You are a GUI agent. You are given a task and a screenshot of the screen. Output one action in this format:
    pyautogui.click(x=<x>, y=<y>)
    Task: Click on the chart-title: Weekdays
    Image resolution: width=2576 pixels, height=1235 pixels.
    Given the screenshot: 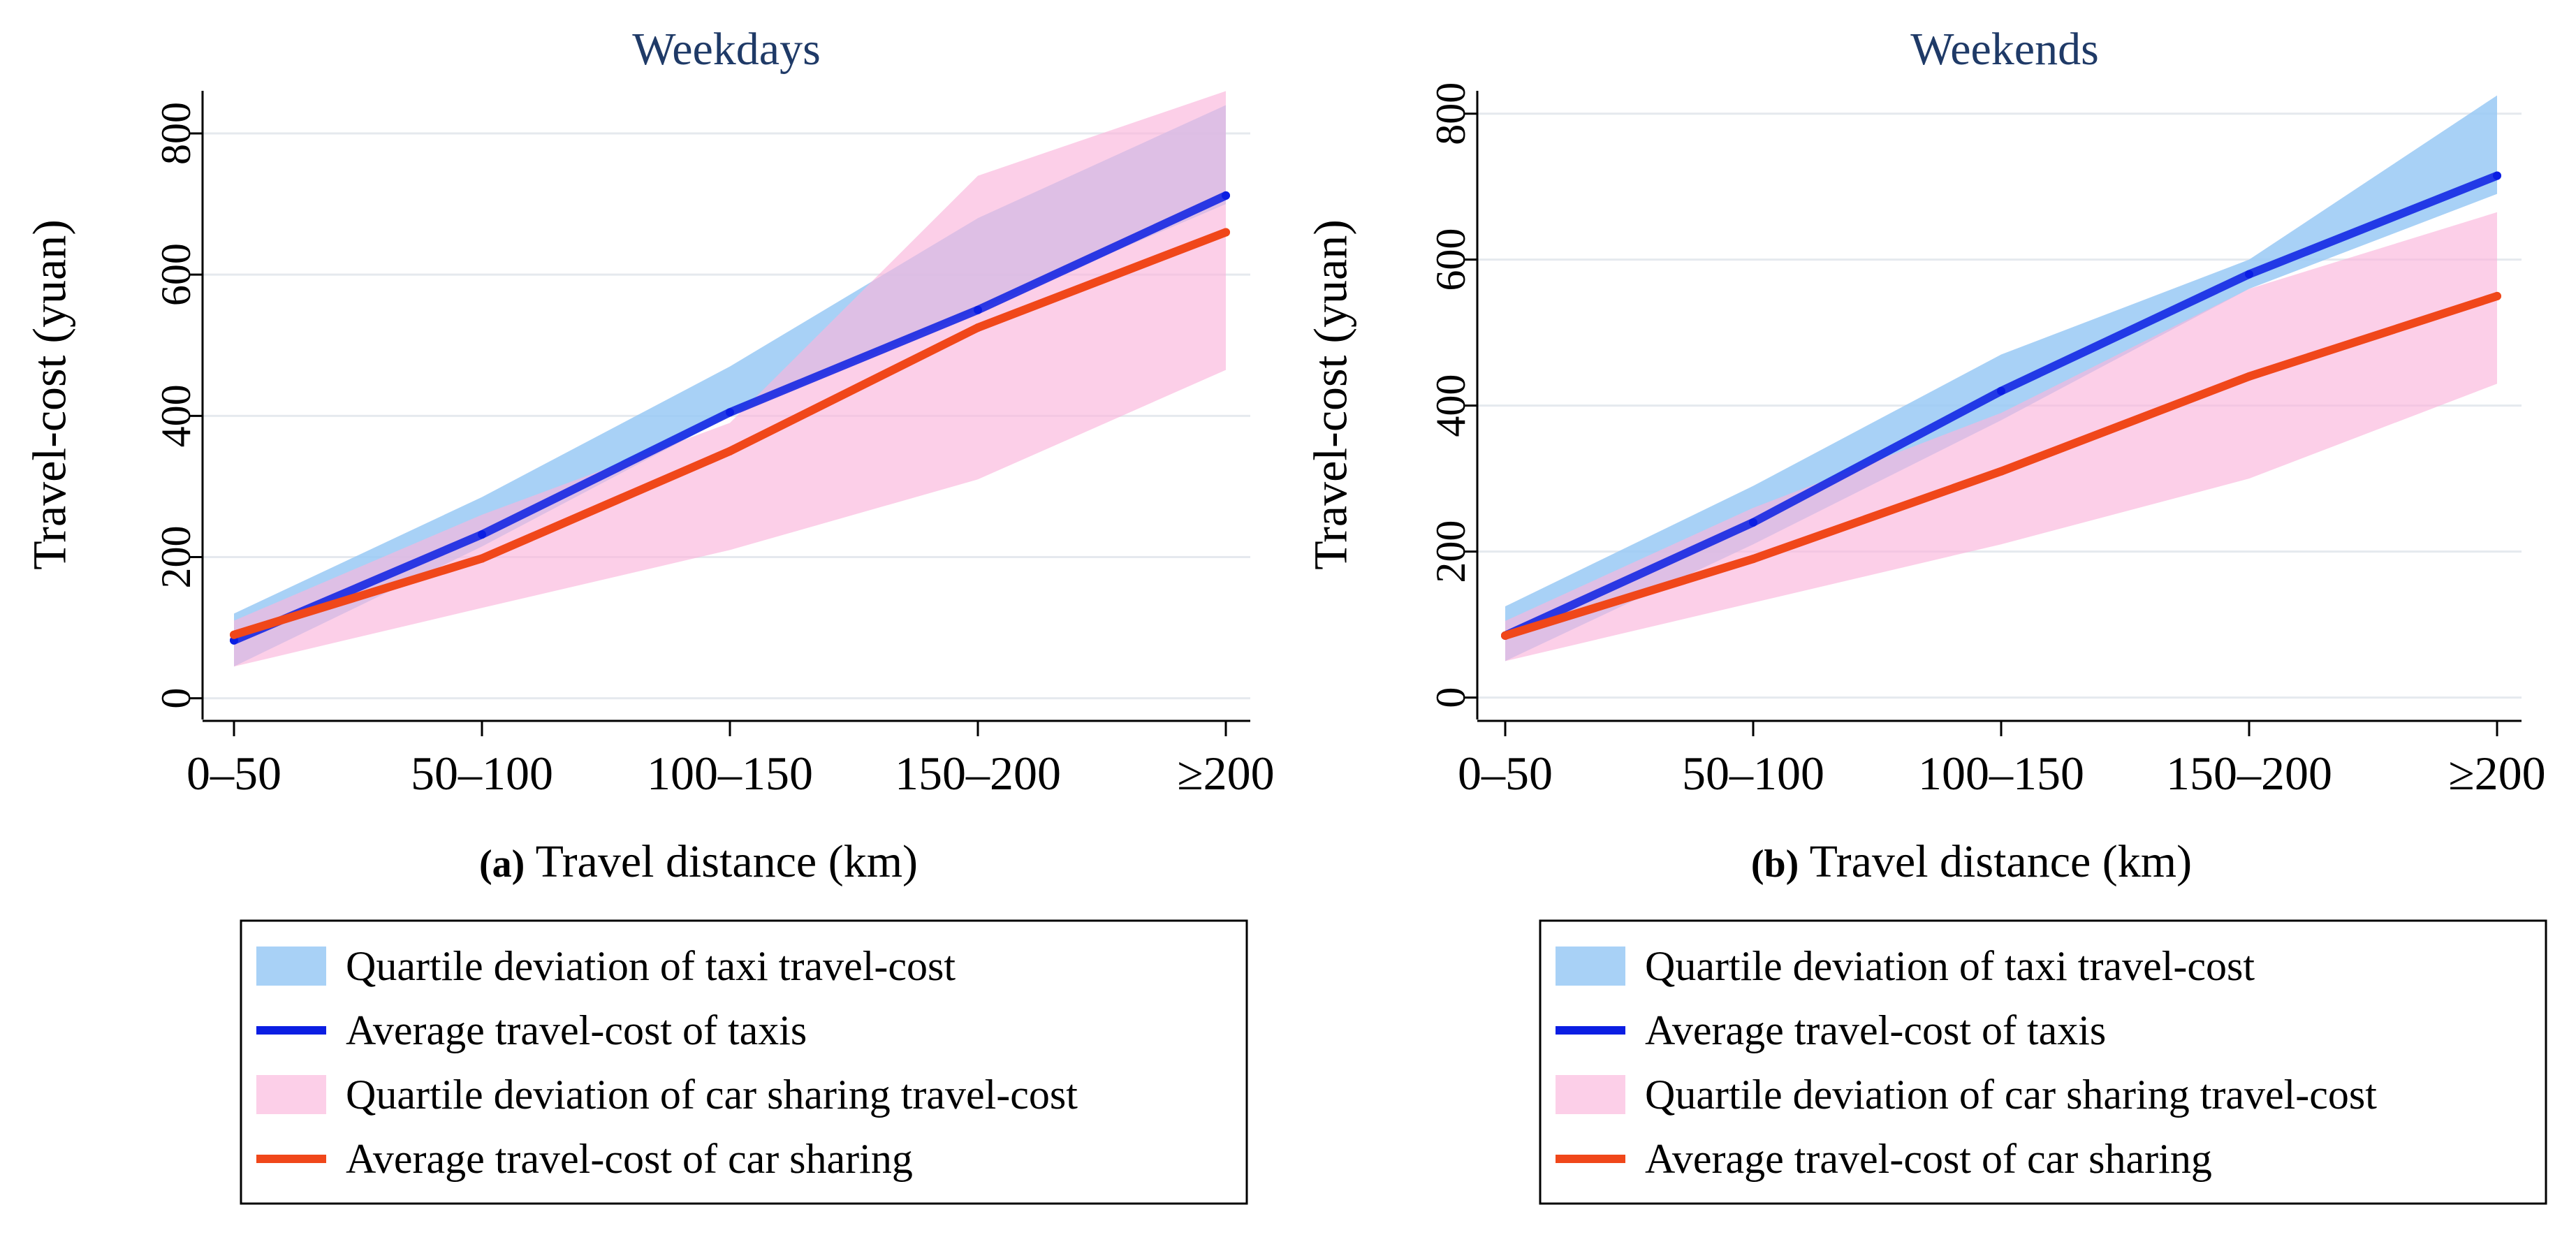 What is the action you would take?
    pyautogui.click(x=726, y=49)
    